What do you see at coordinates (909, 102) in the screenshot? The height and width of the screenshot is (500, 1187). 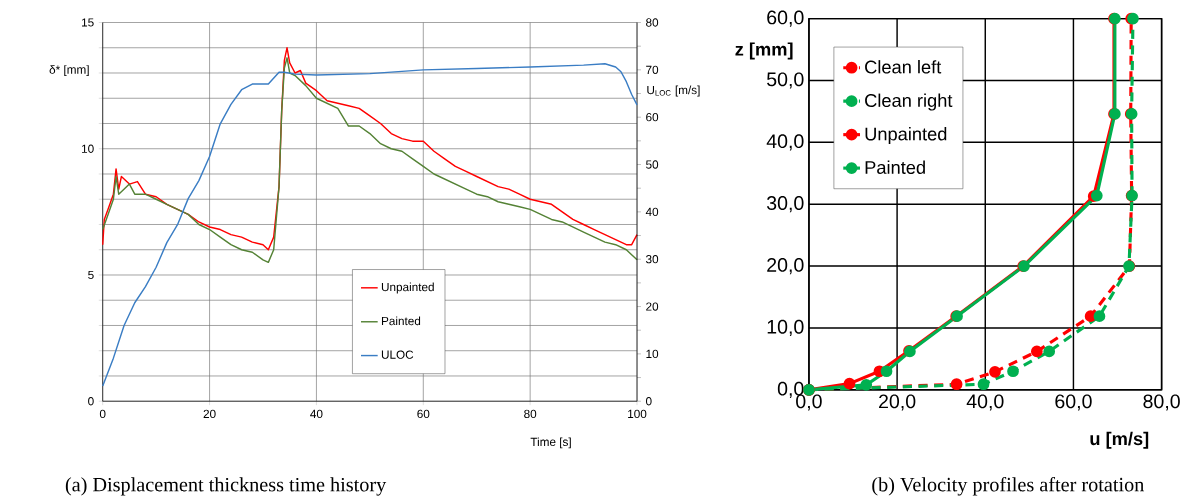 I see `legend-label: Clean right` at bounding box center [909, 102].